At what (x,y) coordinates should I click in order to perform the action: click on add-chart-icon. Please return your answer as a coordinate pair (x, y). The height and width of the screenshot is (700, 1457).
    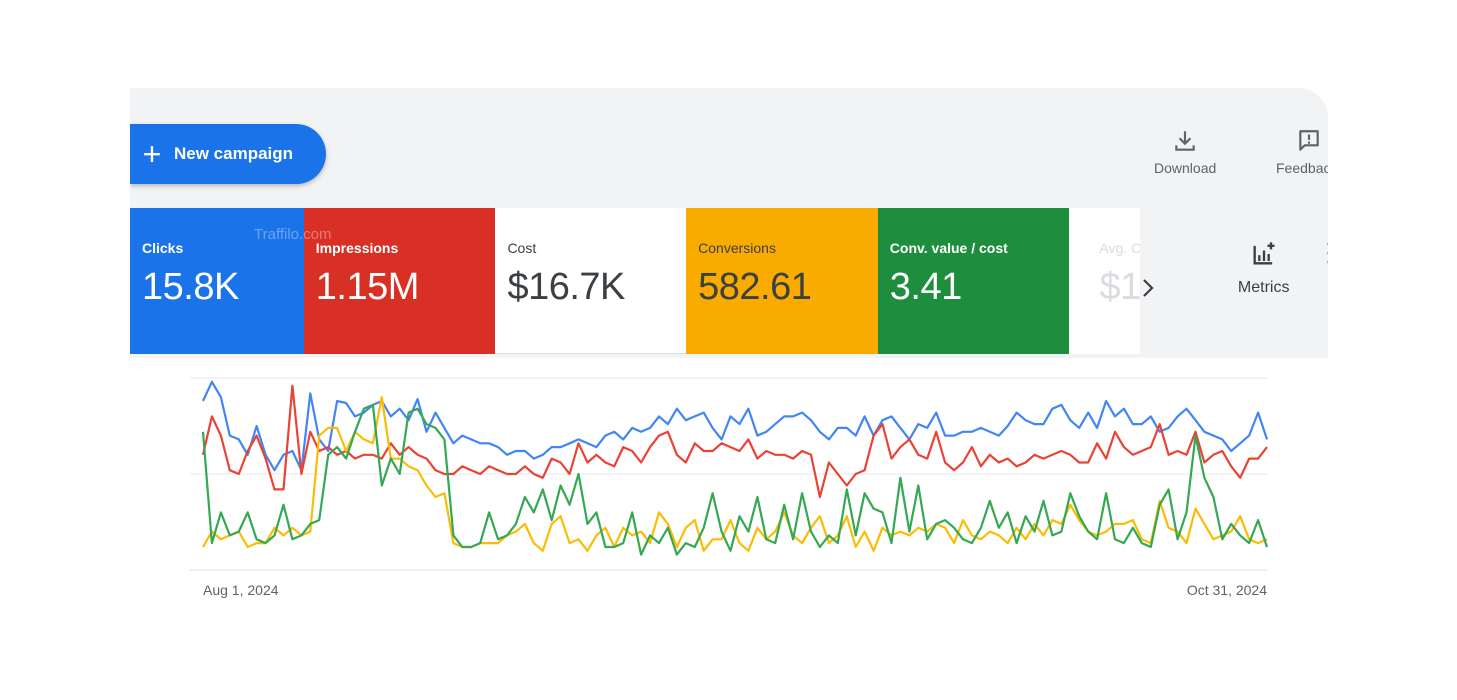
    Looking at the image, I should click on (1264, 253).